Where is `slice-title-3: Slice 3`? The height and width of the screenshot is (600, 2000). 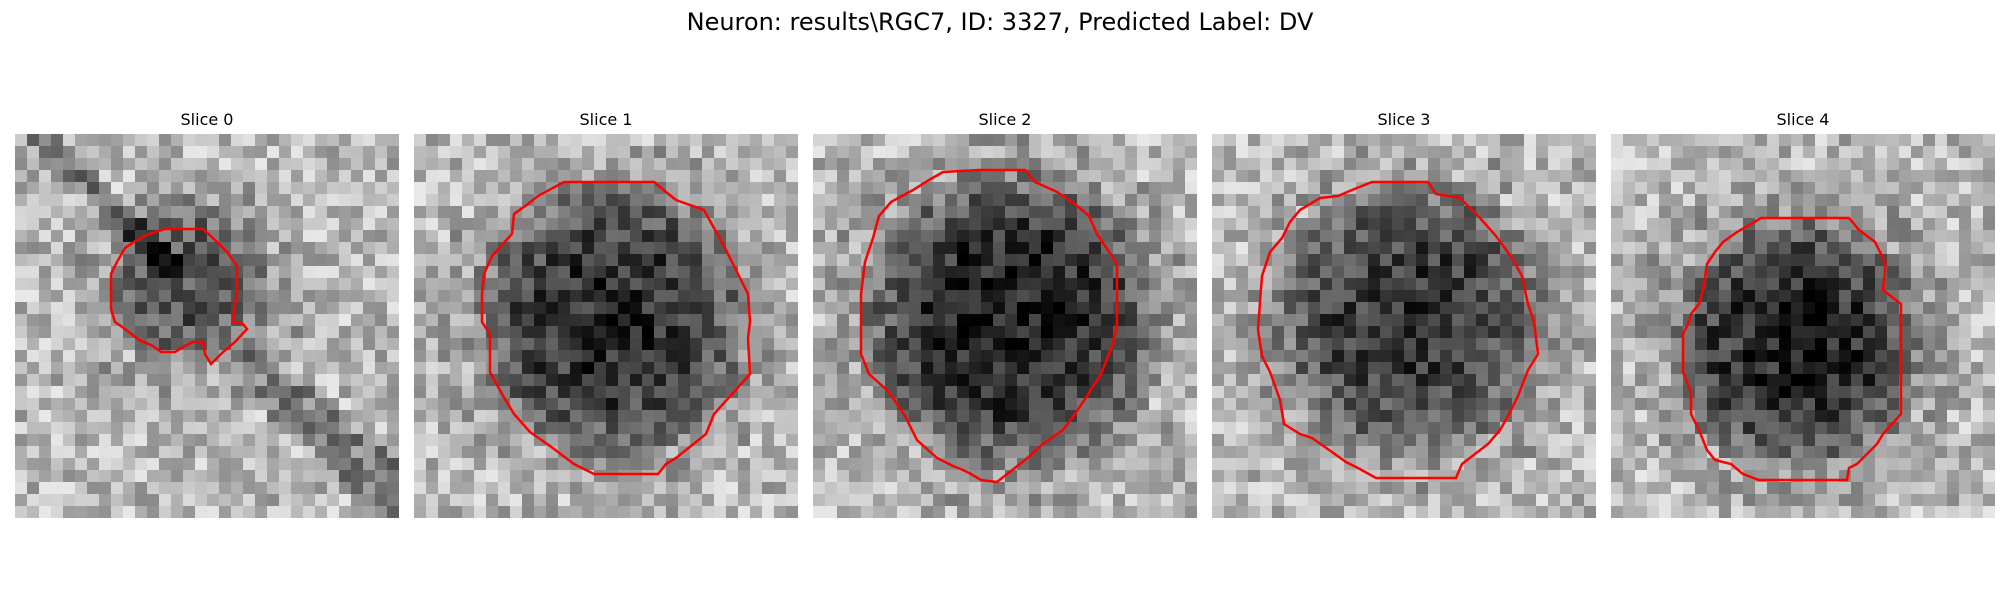 slice-title-3: Slice 3 is located at coordinates (1404, 119).